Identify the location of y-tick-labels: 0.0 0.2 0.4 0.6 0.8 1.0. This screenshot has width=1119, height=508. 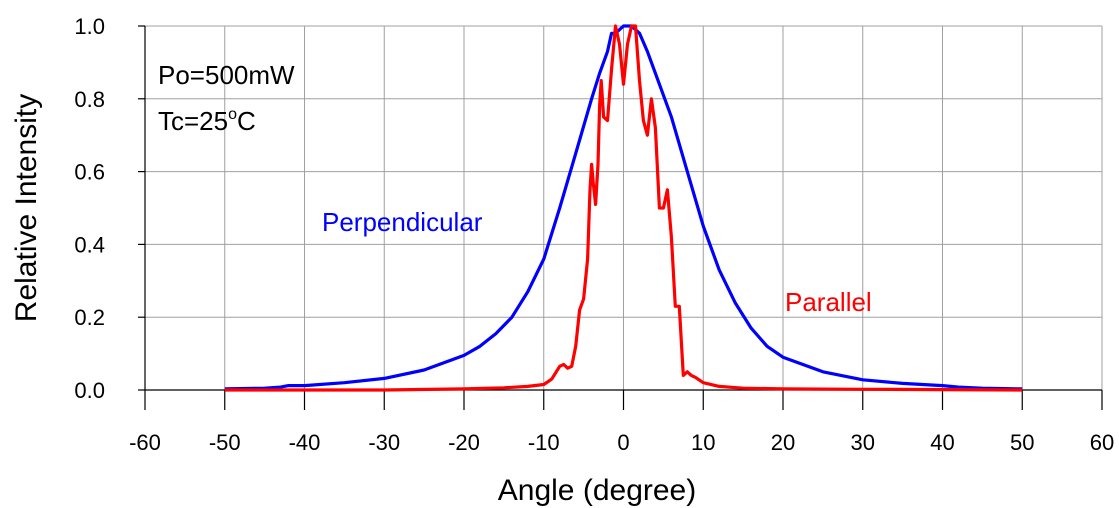
(89, 208).